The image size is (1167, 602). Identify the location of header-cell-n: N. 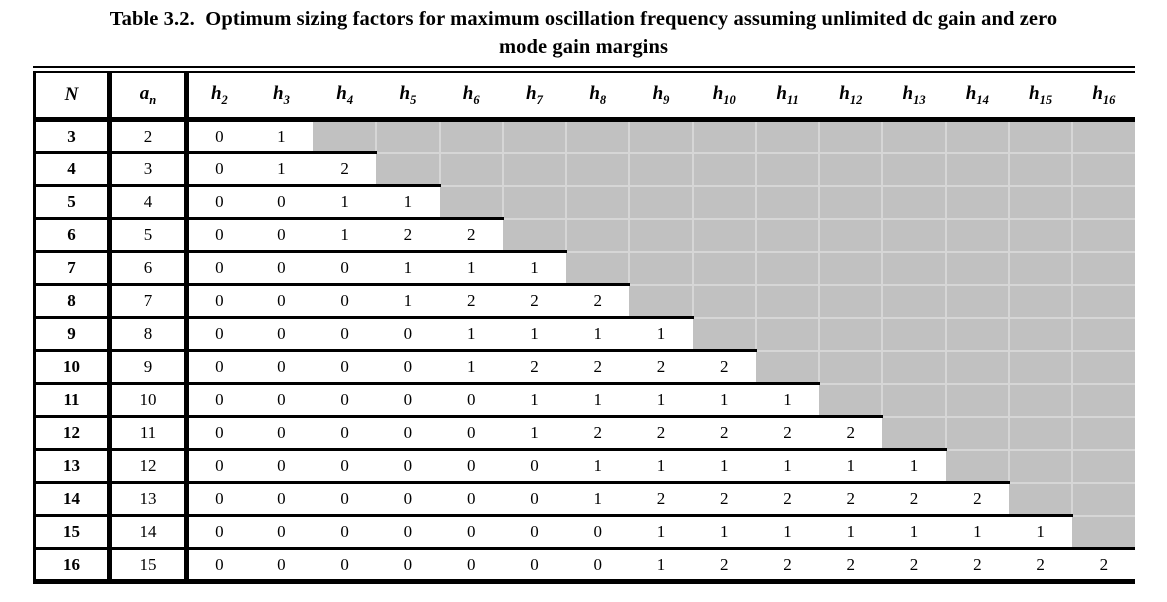
(73, 95).